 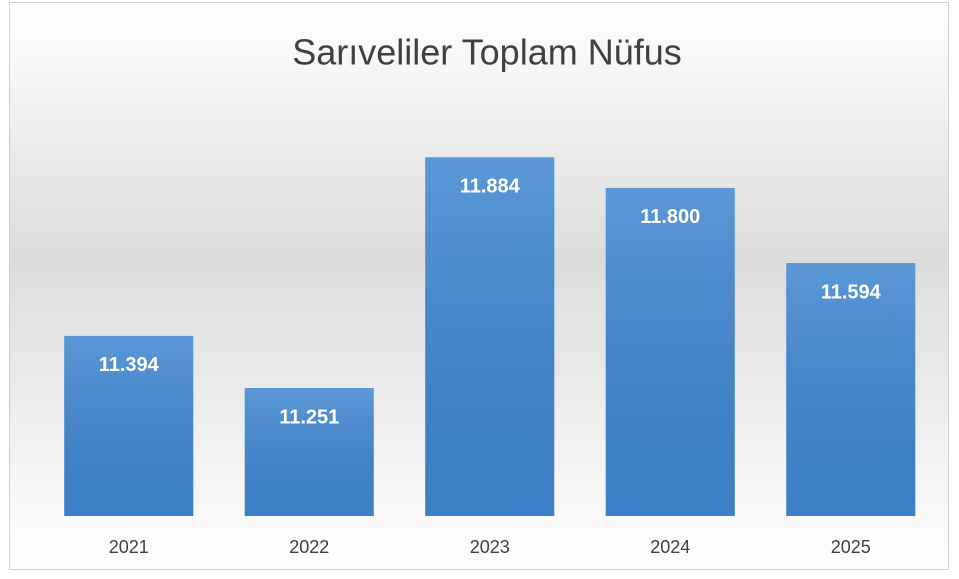 I want to click on x-tick-label: 2021, so click(x=129, y=547).